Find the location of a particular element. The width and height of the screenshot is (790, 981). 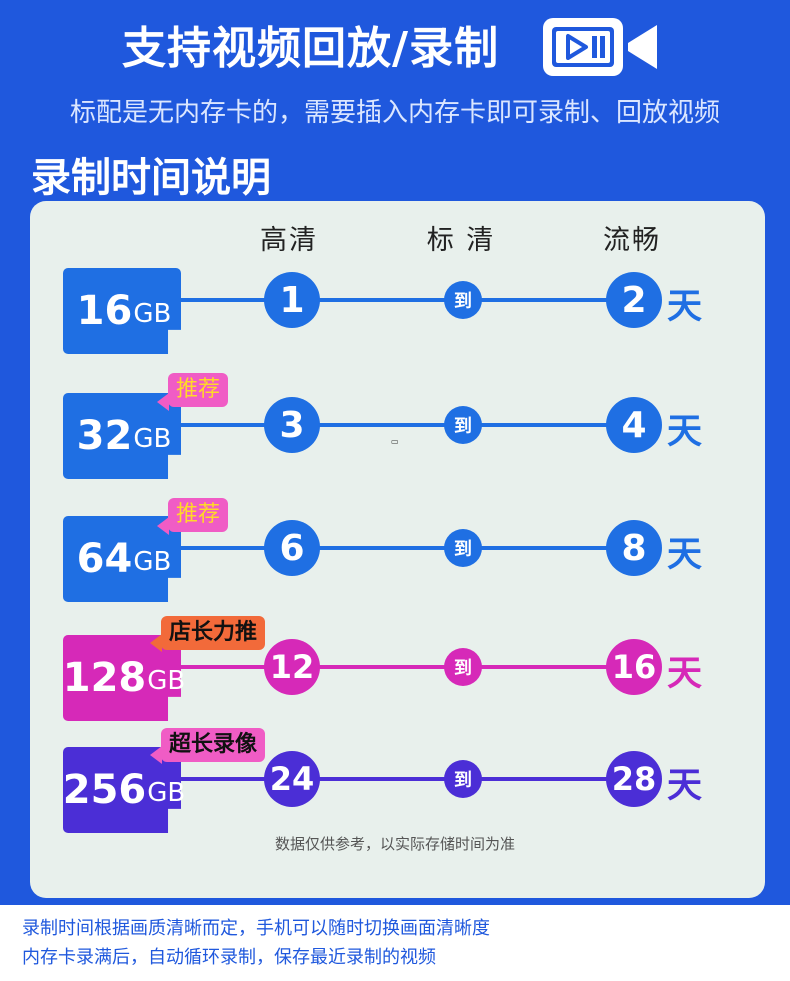

card-size: 128 is located at coordinates (104, 678).